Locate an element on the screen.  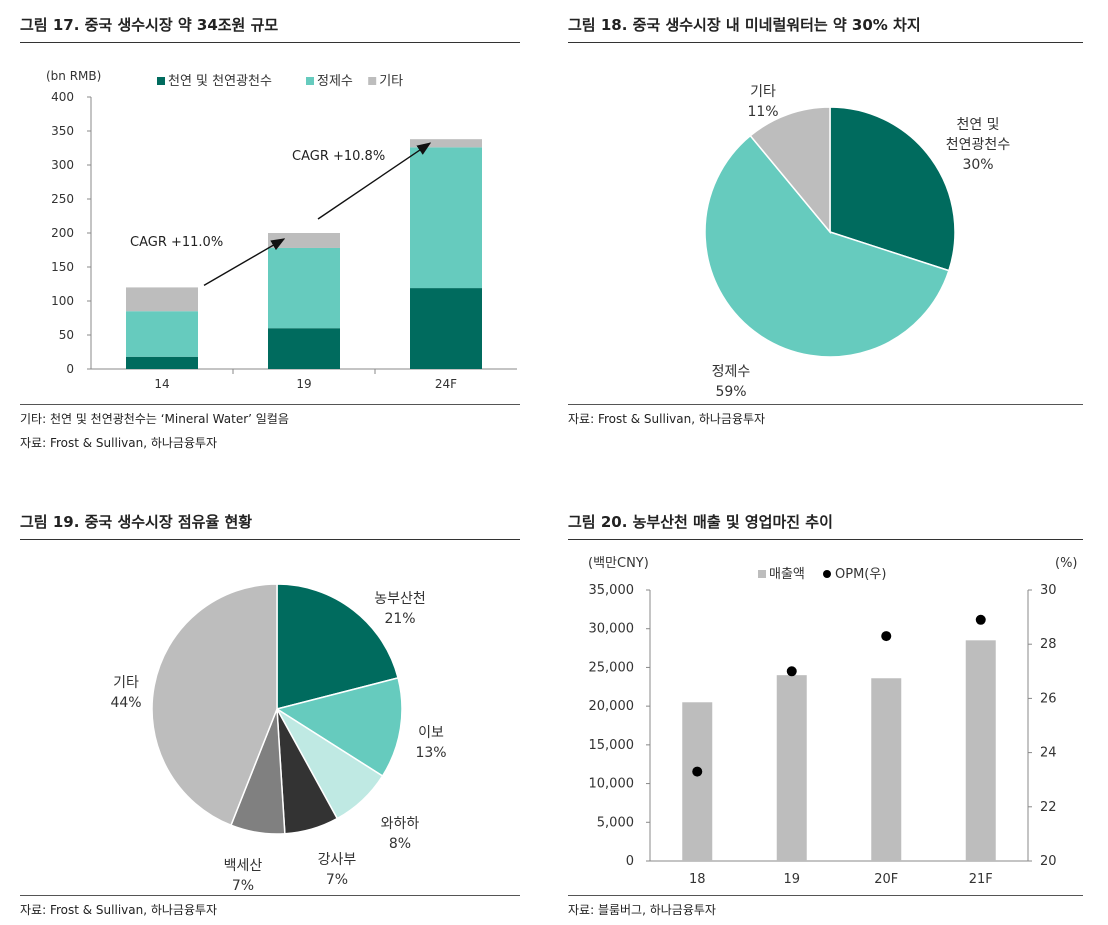
chart-note: 기타: 천연 및 천연광천수는 ‘Mineral Water’ 일컬음 is located at coordinates (154, 419).